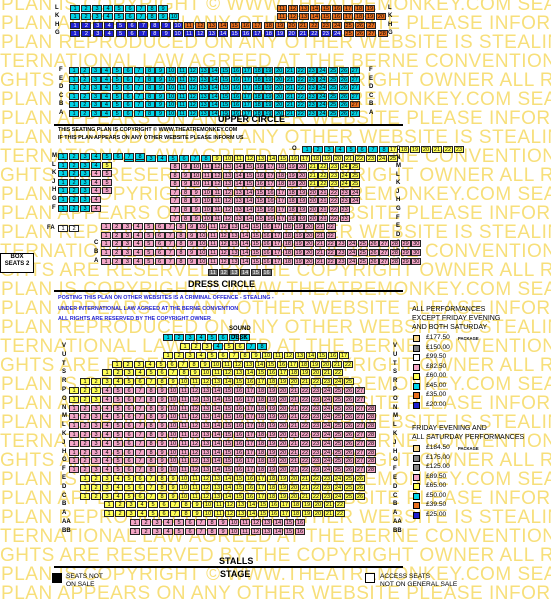 Image resolution: width=551 pixels, height=605 pixels. Describe the element at coordinates (146, 522) in the screenshot. I see `seat: 2` at that location.